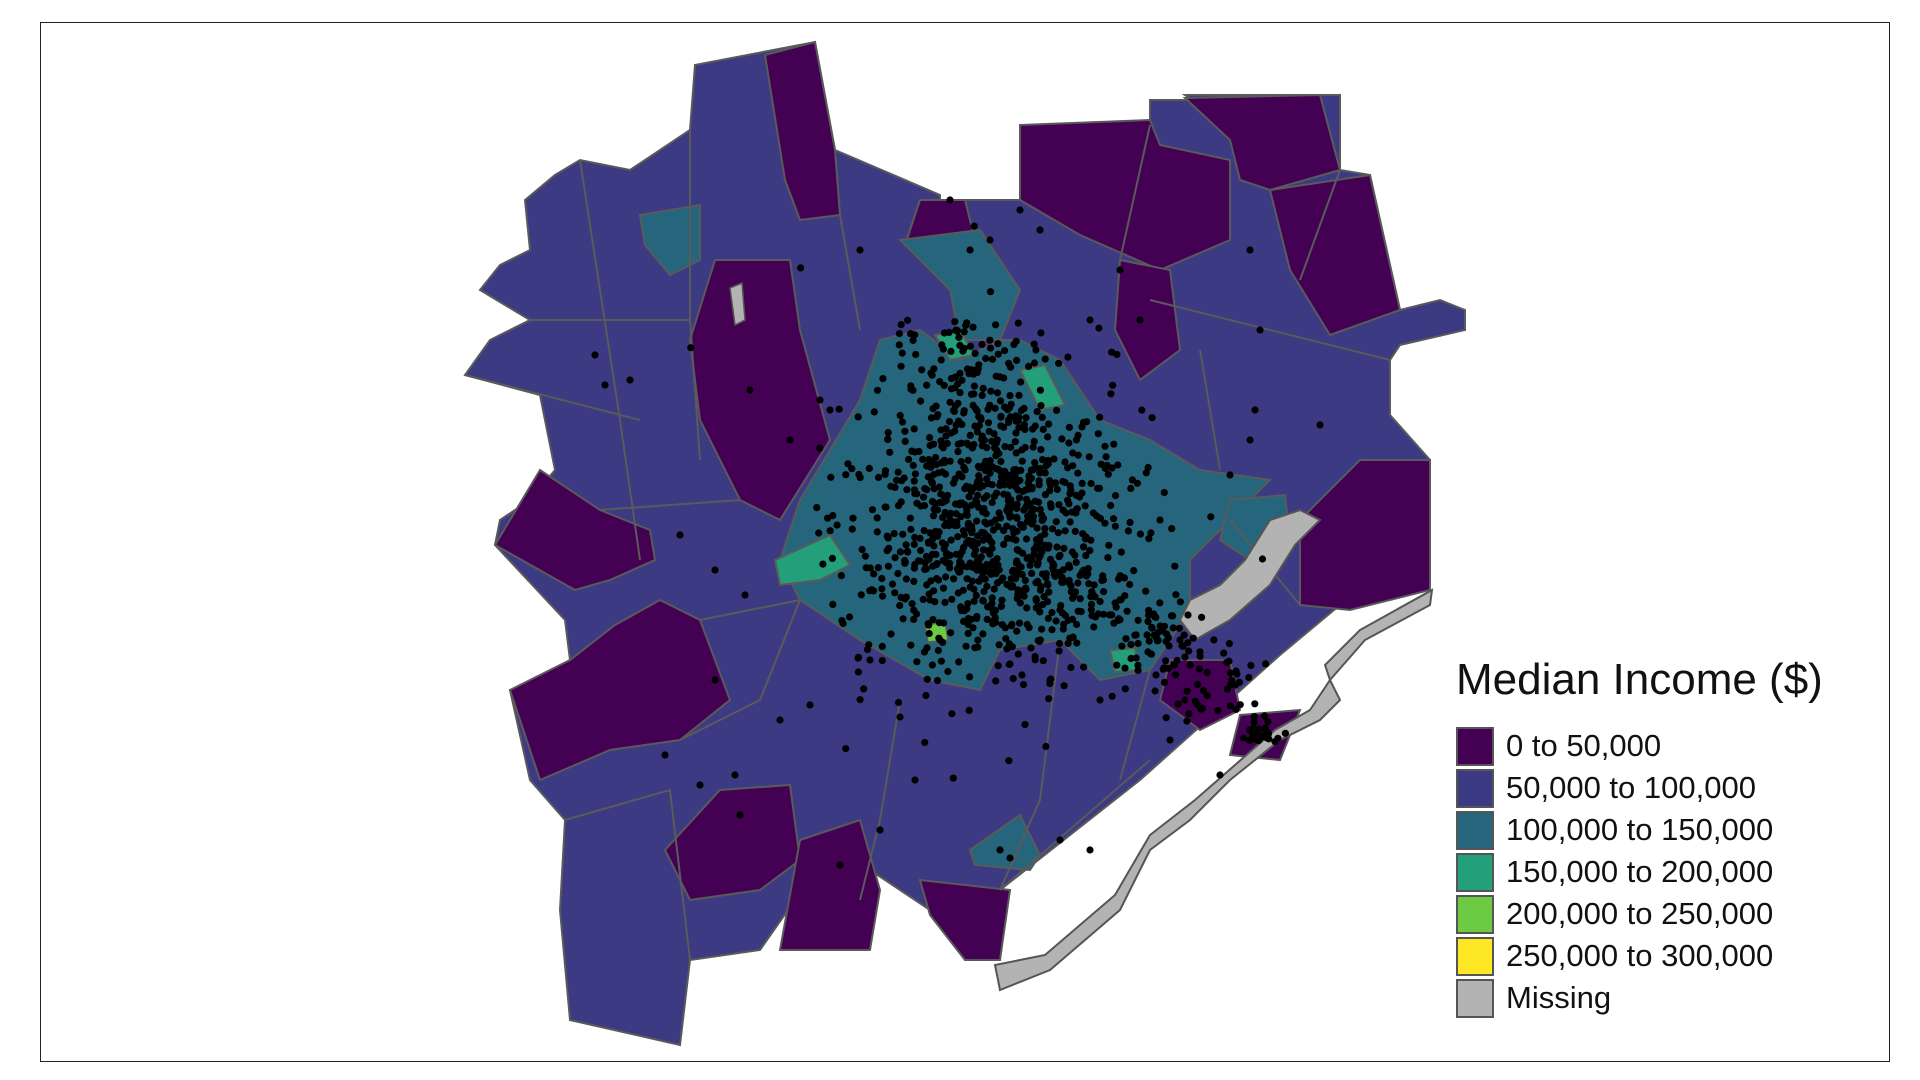 The image size is (1920, 1080). What do you see at coordinates (1250, 575) in the screenshot?
I see `region-missing-bay` at bounding box center [1250, 575].